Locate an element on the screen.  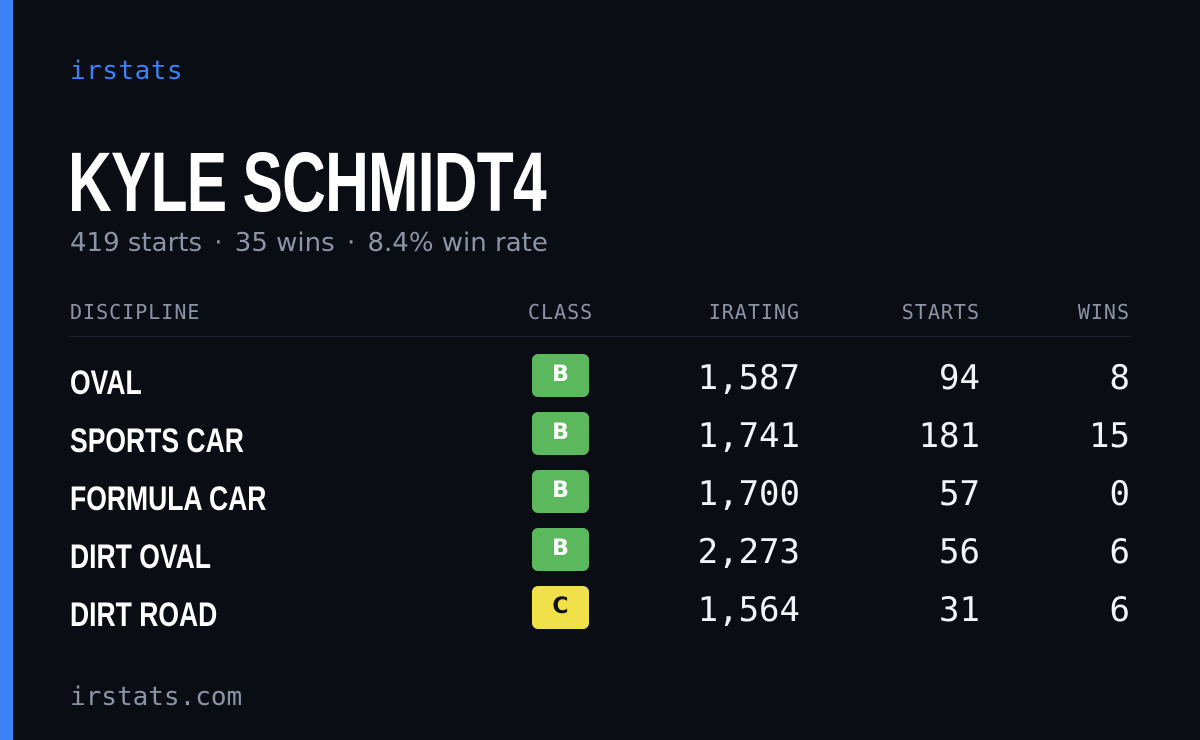
irating-value: 1,587 is located at coordinates (748, 378).